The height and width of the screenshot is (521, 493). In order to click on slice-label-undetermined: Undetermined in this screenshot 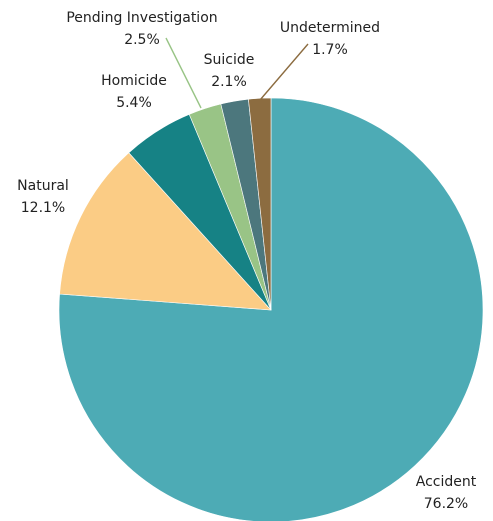, I will do `click(330, 28)`.